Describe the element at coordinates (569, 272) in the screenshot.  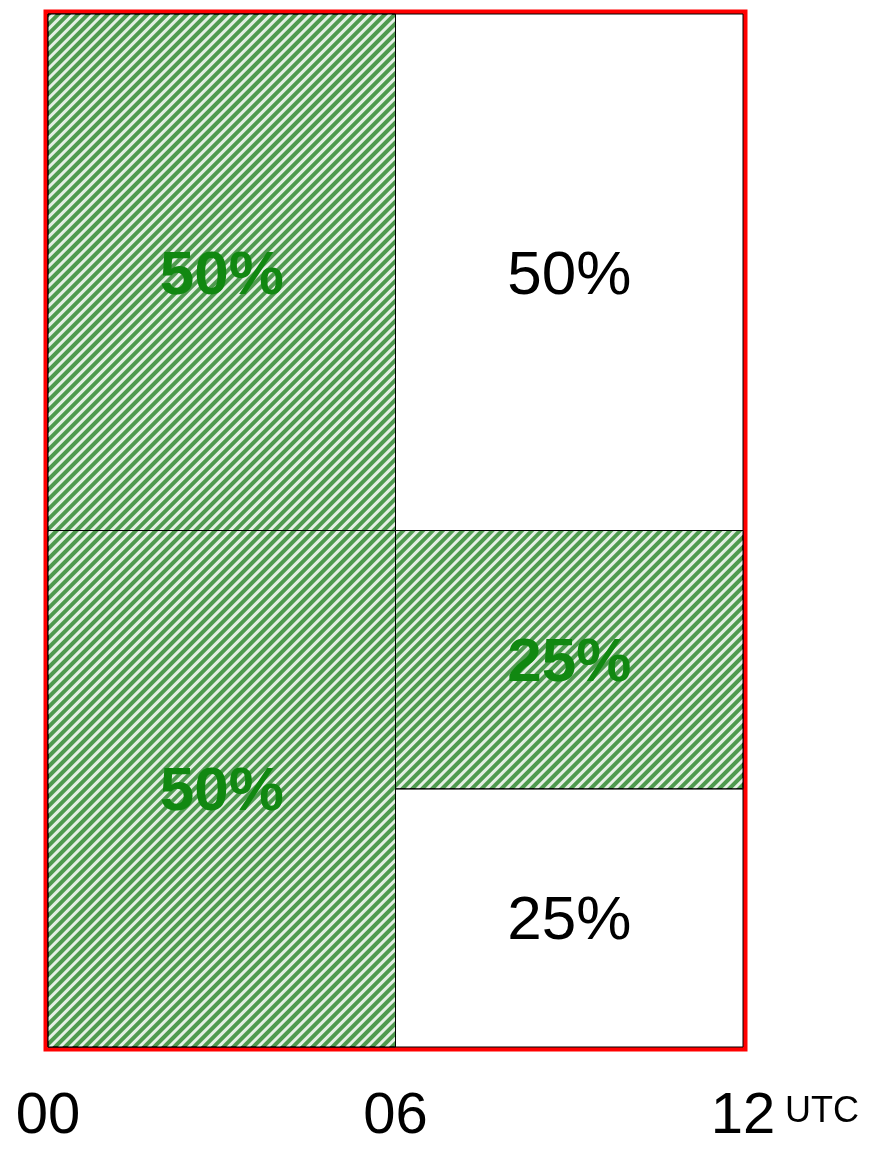
I see `data-label: 50%` at that location.